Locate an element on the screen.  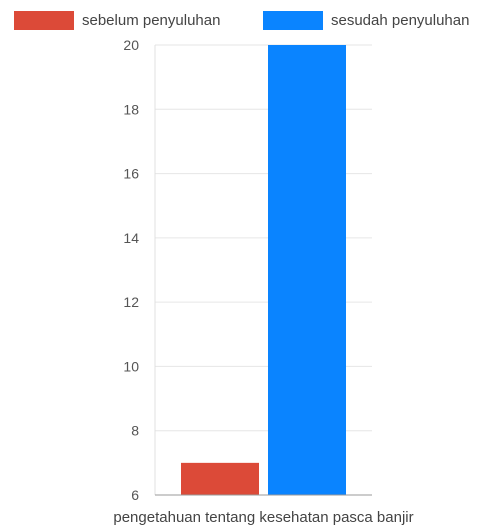
y-tick-label: 14 is located at coordinates (131, 238).